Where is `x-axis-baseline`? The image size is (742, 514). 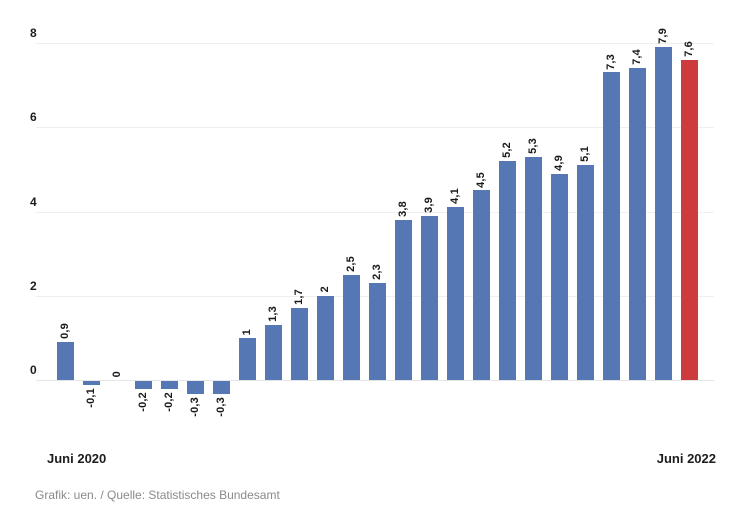
x-axis-baseline is located at coordinates (375, 380).